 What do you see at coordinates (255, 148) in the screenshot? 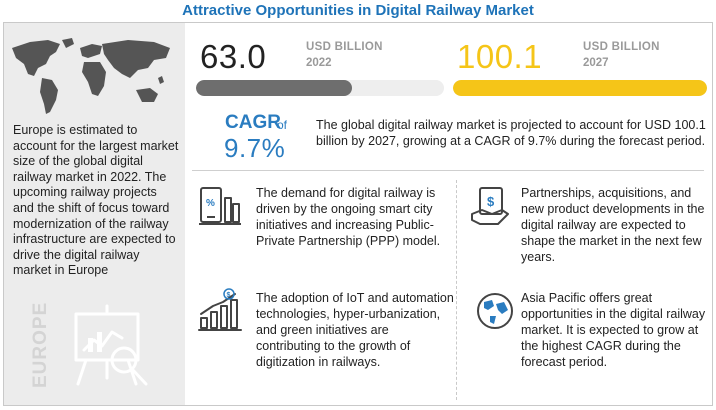
I see `cagr-value: 9.7%` at bounding box center [255, 148].